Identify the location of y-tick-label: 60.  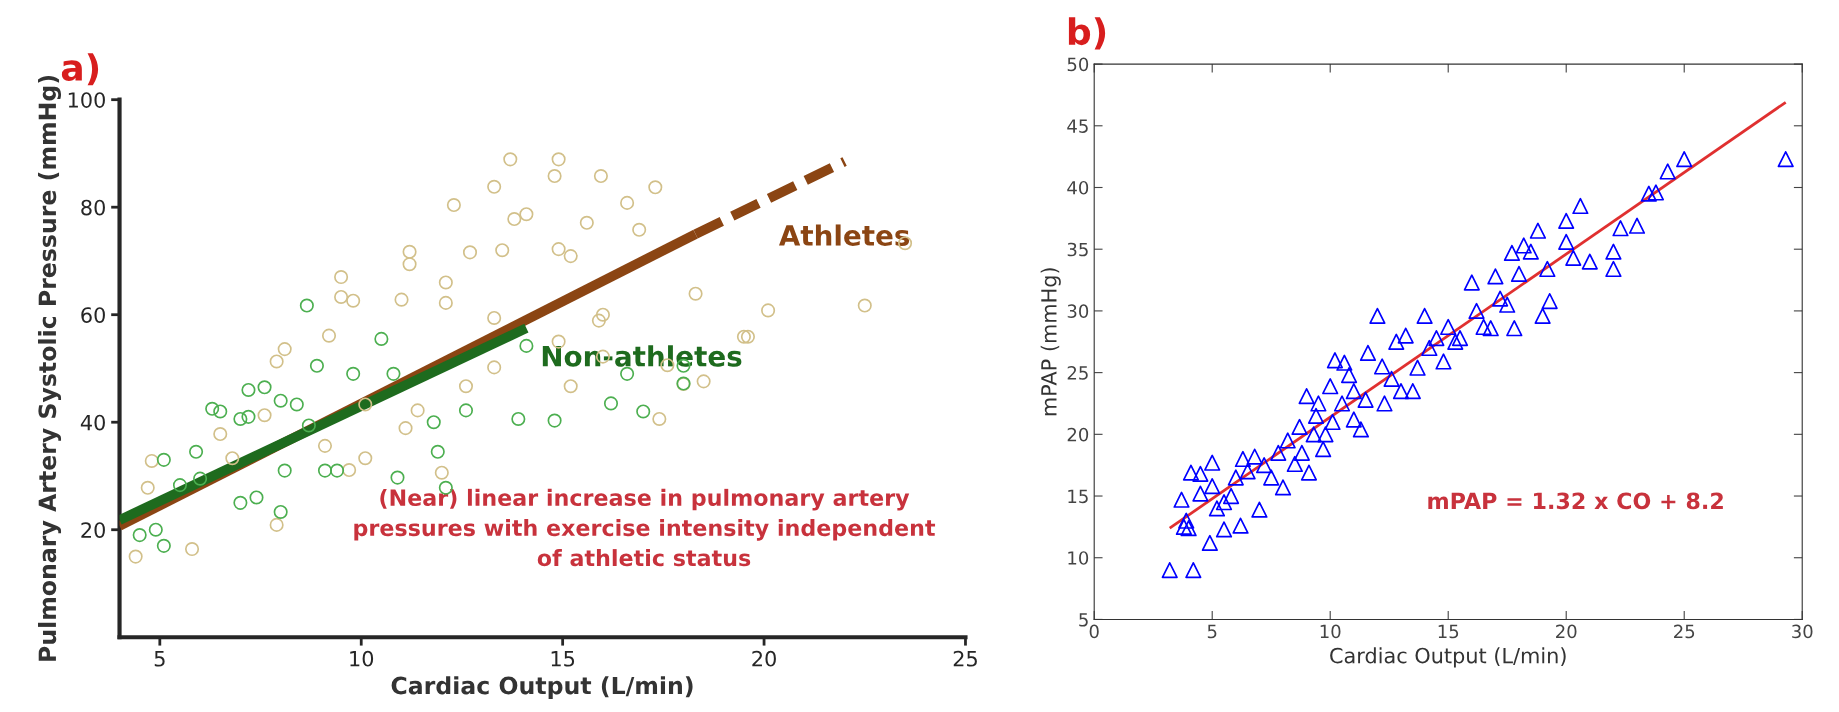
(93, 315).